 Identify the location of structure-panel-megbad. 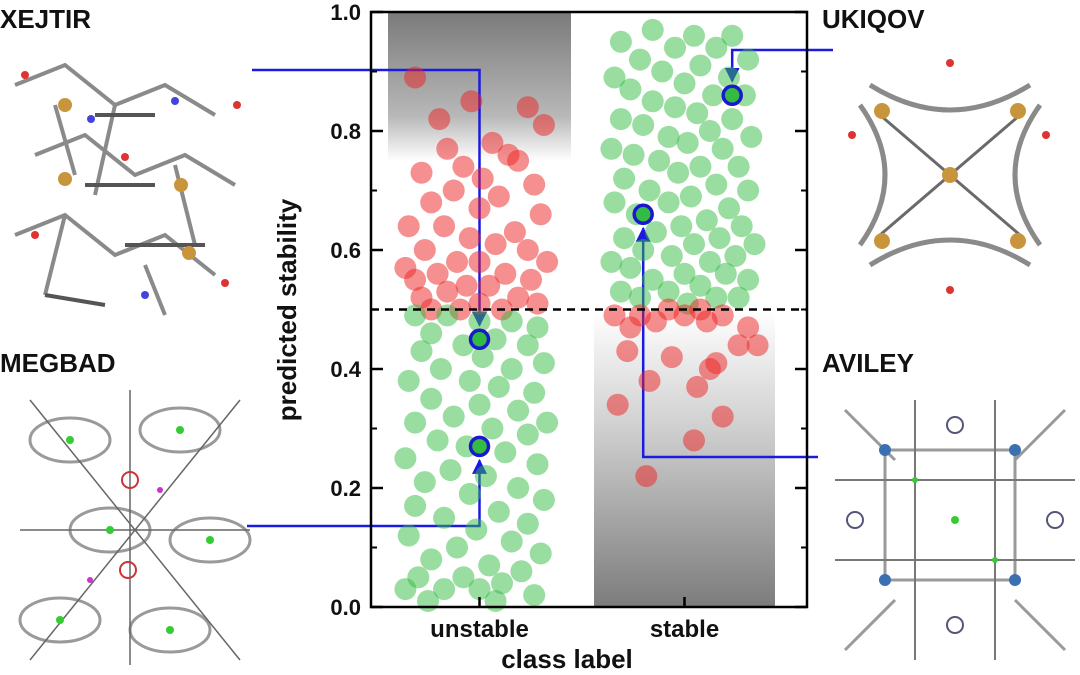
(135, 527).